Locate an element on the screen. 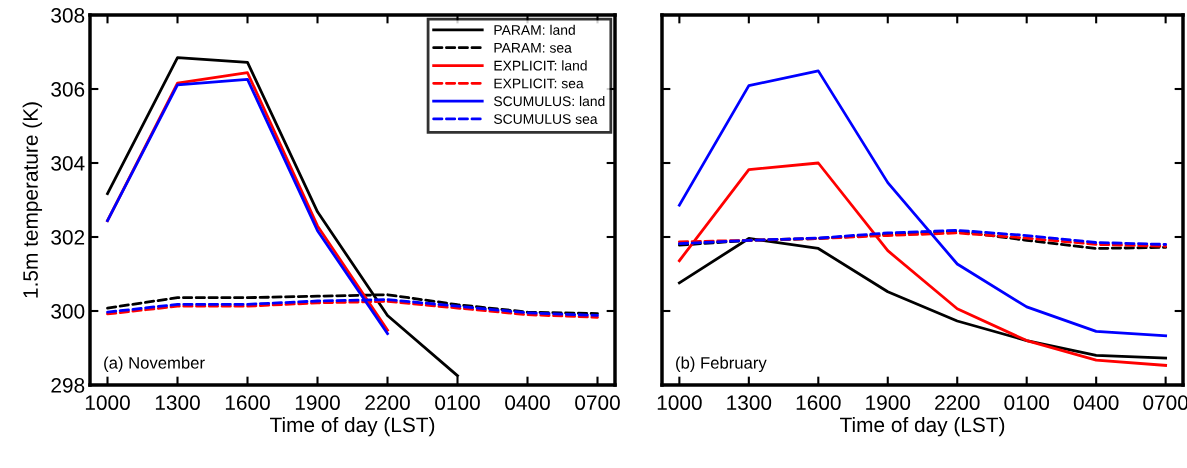  y-tick-label: 306 is located at coordinates (68, 89).